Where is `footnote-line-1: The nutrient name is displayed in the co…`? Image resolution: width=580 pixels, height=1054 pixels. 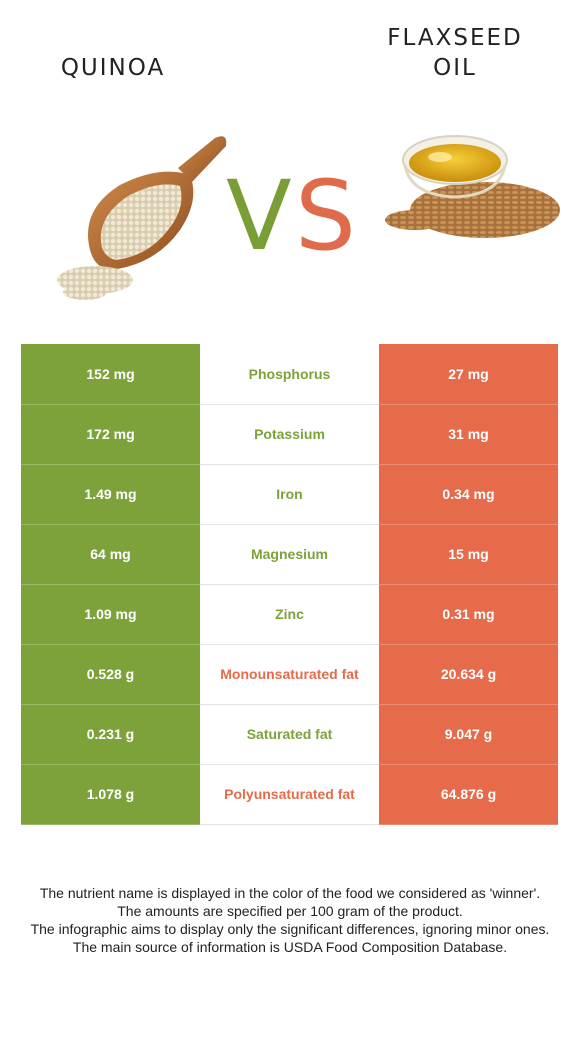
footnote-line-1: The nutrient name is displayed in the co… is located at coordinates (290, 893).